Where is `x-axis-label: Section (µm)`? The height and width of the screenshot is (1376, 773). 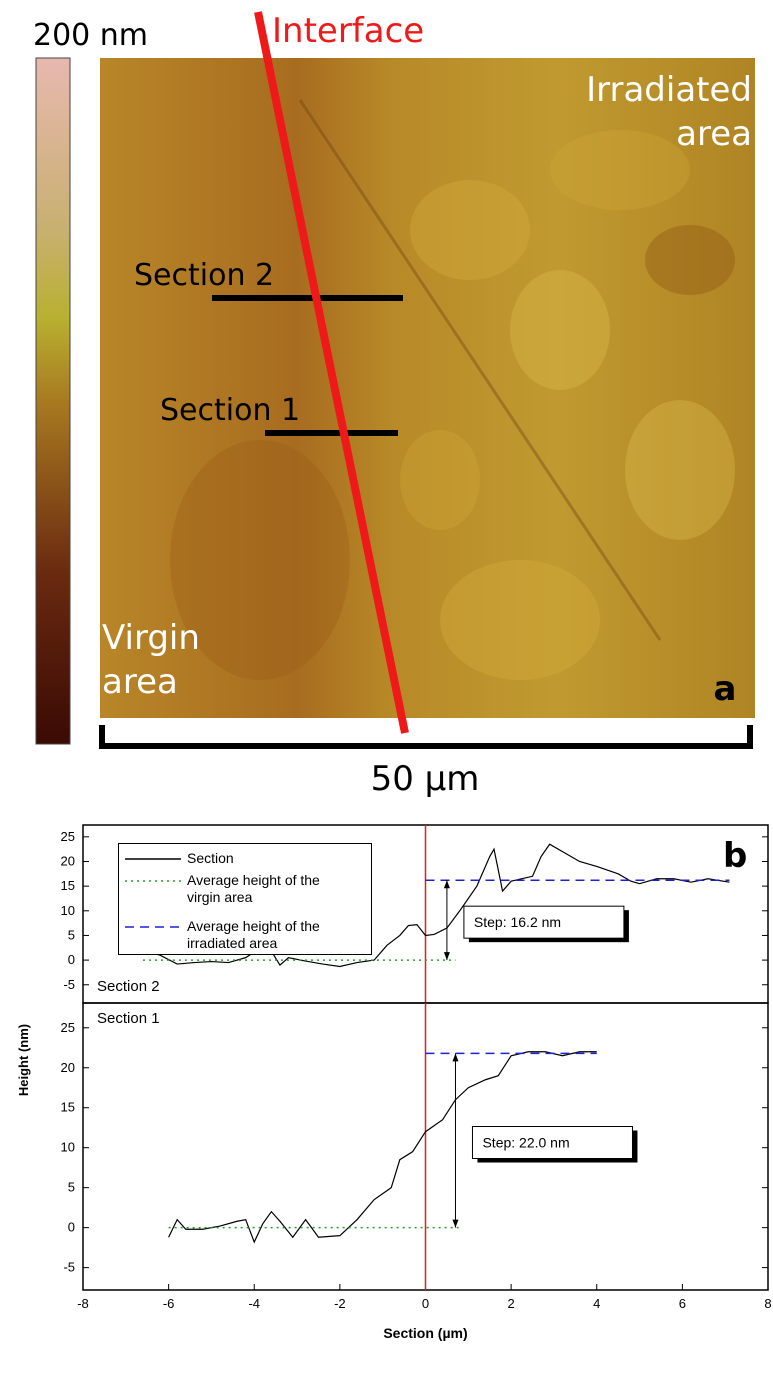
x-axis-label: Section (µm) is located at coordinates (425, 1333).